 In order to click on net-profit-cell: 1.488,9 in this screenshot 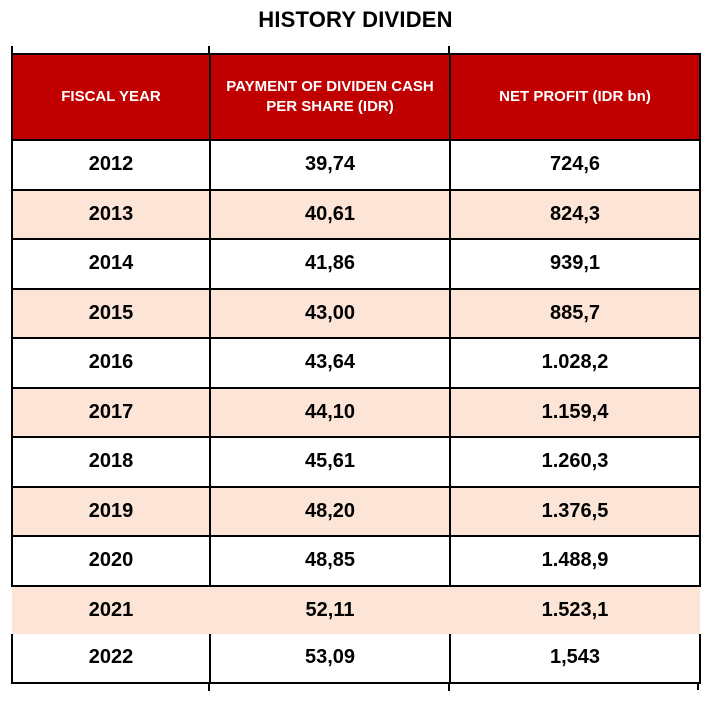, I will do `click(575, 561)`.